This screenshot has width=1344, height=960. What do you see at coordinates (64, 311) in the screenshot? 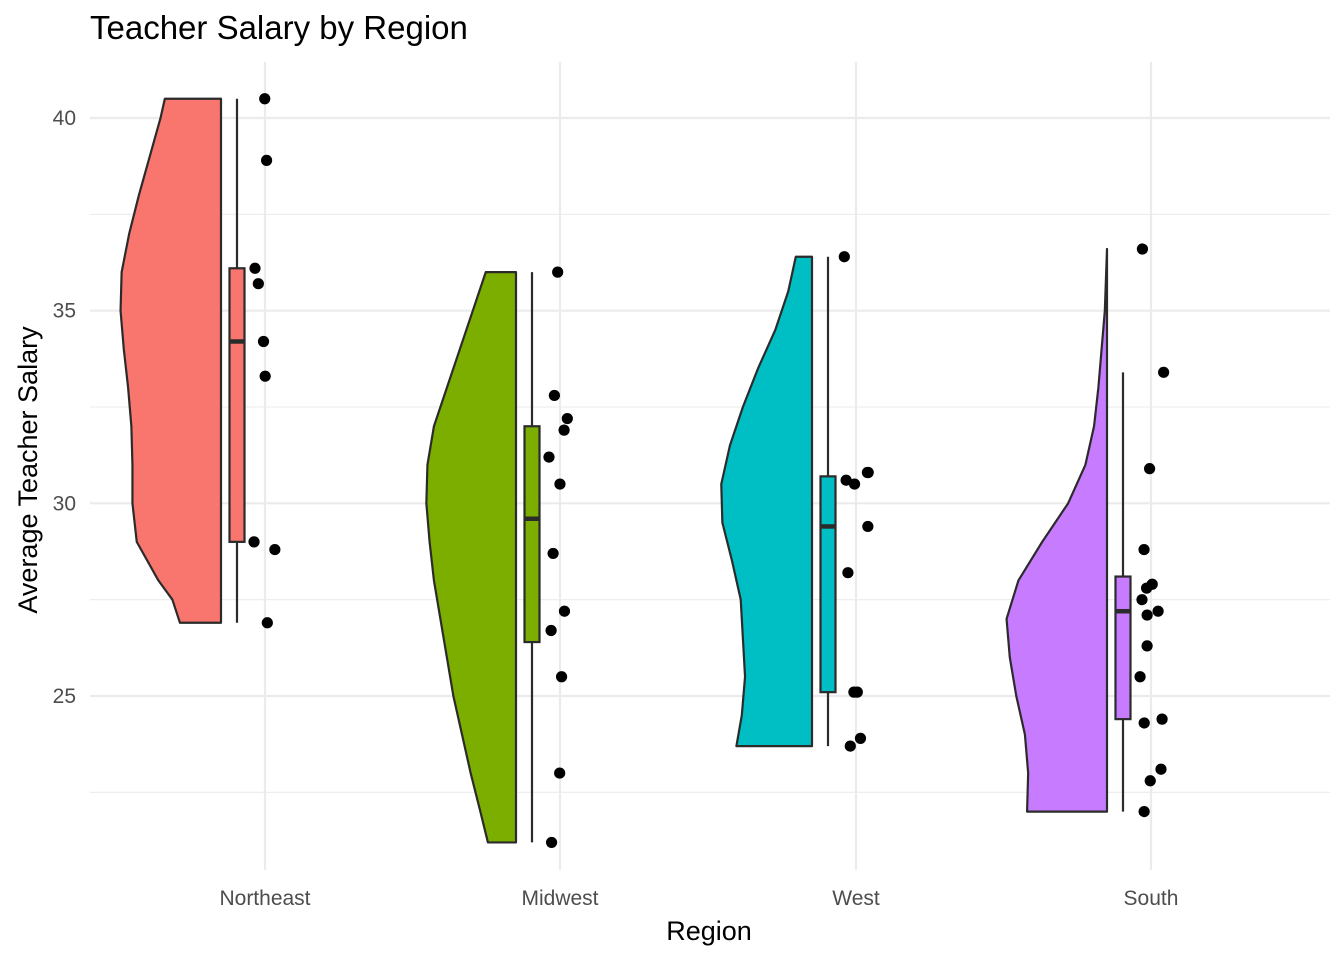
I see `y-tick-label: 35` at bounding box center [64, 311].